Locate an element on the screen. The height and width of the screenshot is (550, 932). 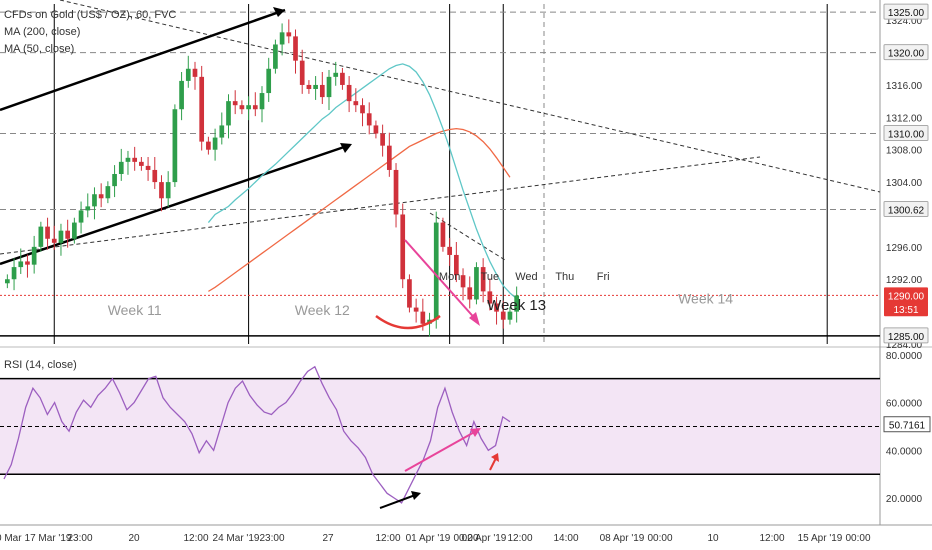
price-tick-label: 1312.00 is located at coordinates (904, 118).